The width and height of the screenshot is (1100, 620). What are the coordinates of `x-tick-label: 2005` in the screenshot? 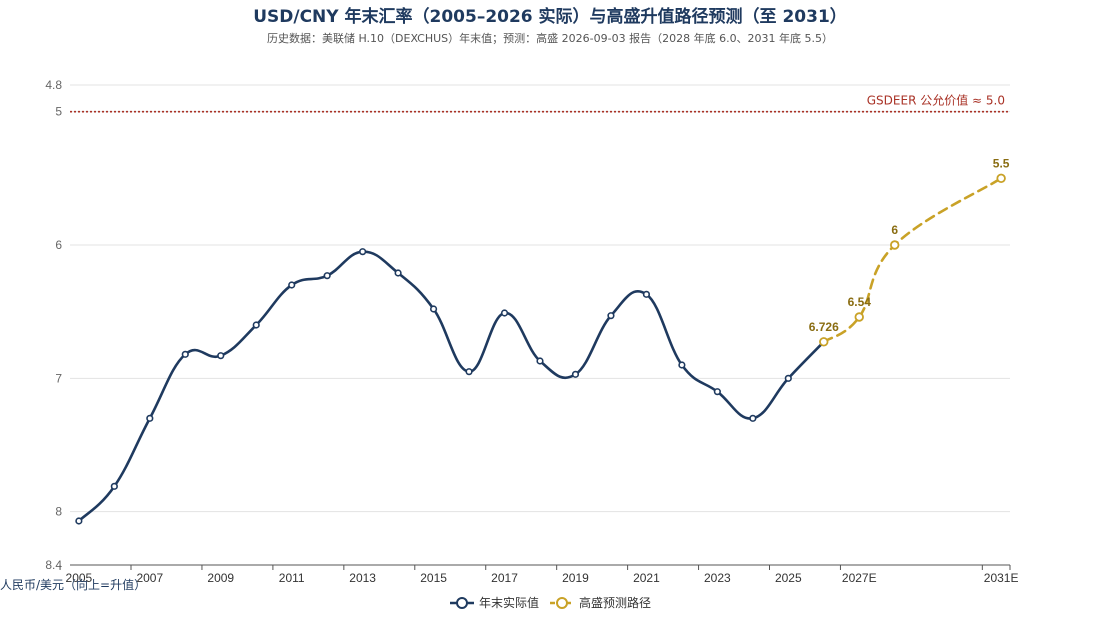 It's located at (79, 578).